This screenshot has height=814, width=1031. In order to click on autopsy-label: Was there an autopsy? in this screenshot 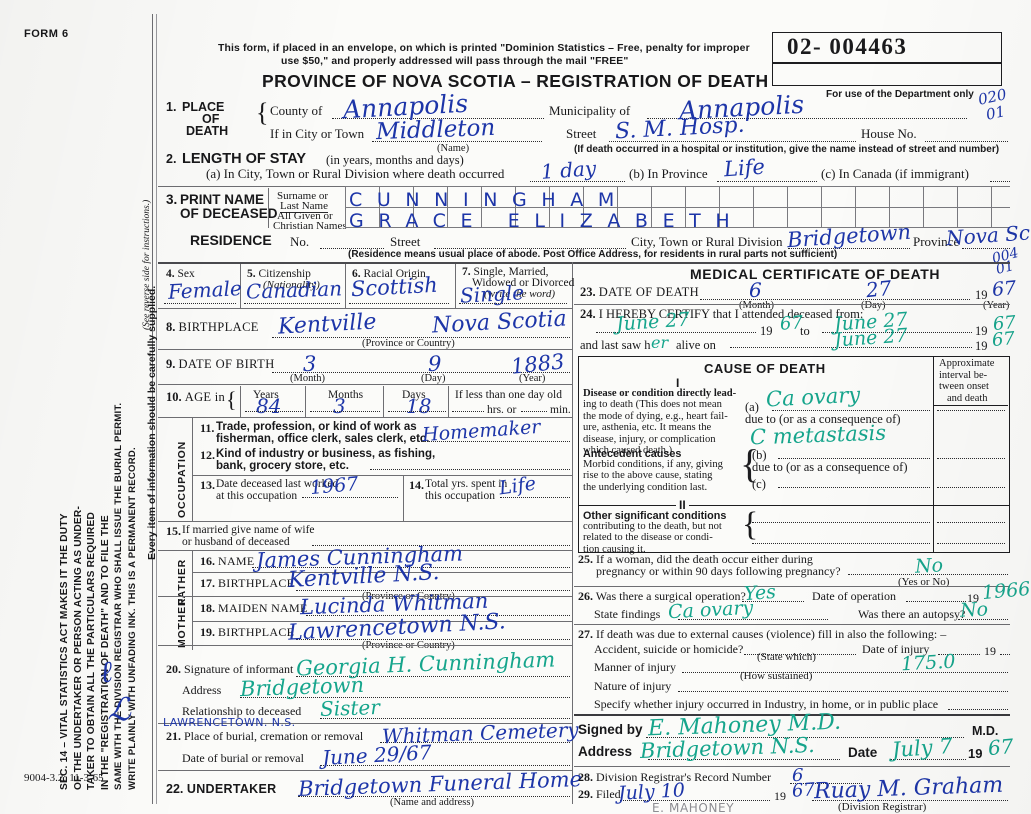, I will do `click(912, 614)`.